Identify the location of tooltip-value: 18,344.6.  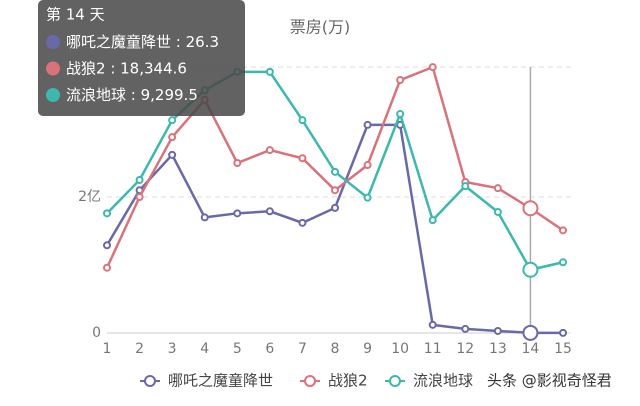
(153, 68).